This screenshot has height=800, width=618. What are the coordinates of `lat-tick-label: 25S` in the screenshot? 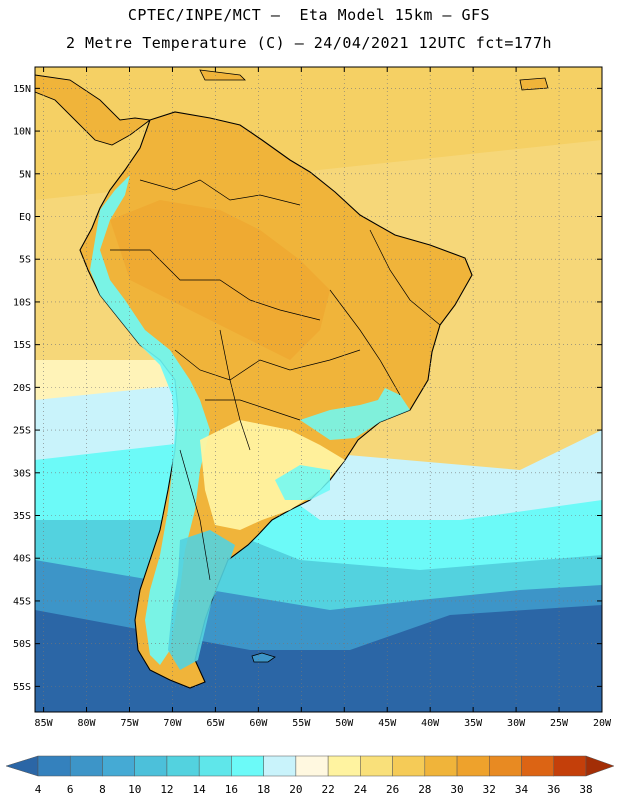 It's located at (22, 431).